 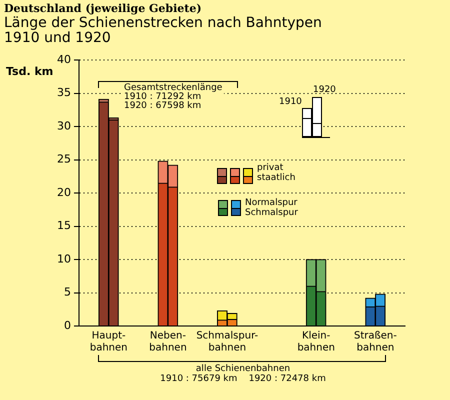 I want to click on annotation: privat, so click(x=270, y=168).